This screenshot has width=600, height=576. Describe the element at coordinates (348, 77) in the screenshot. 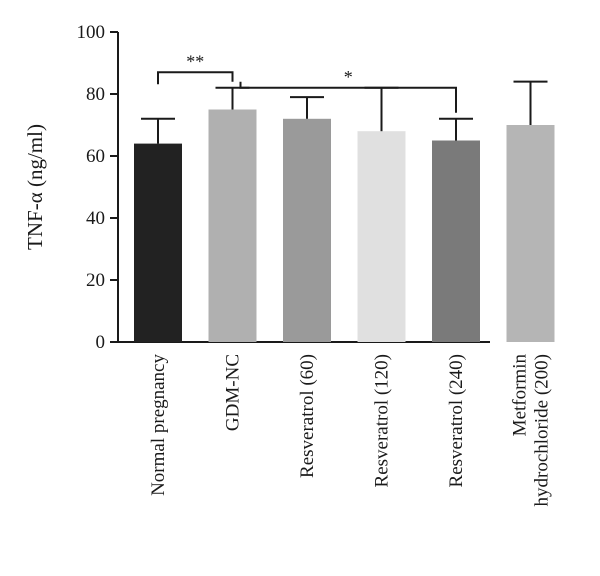

I see `significance-label: *` at that location.